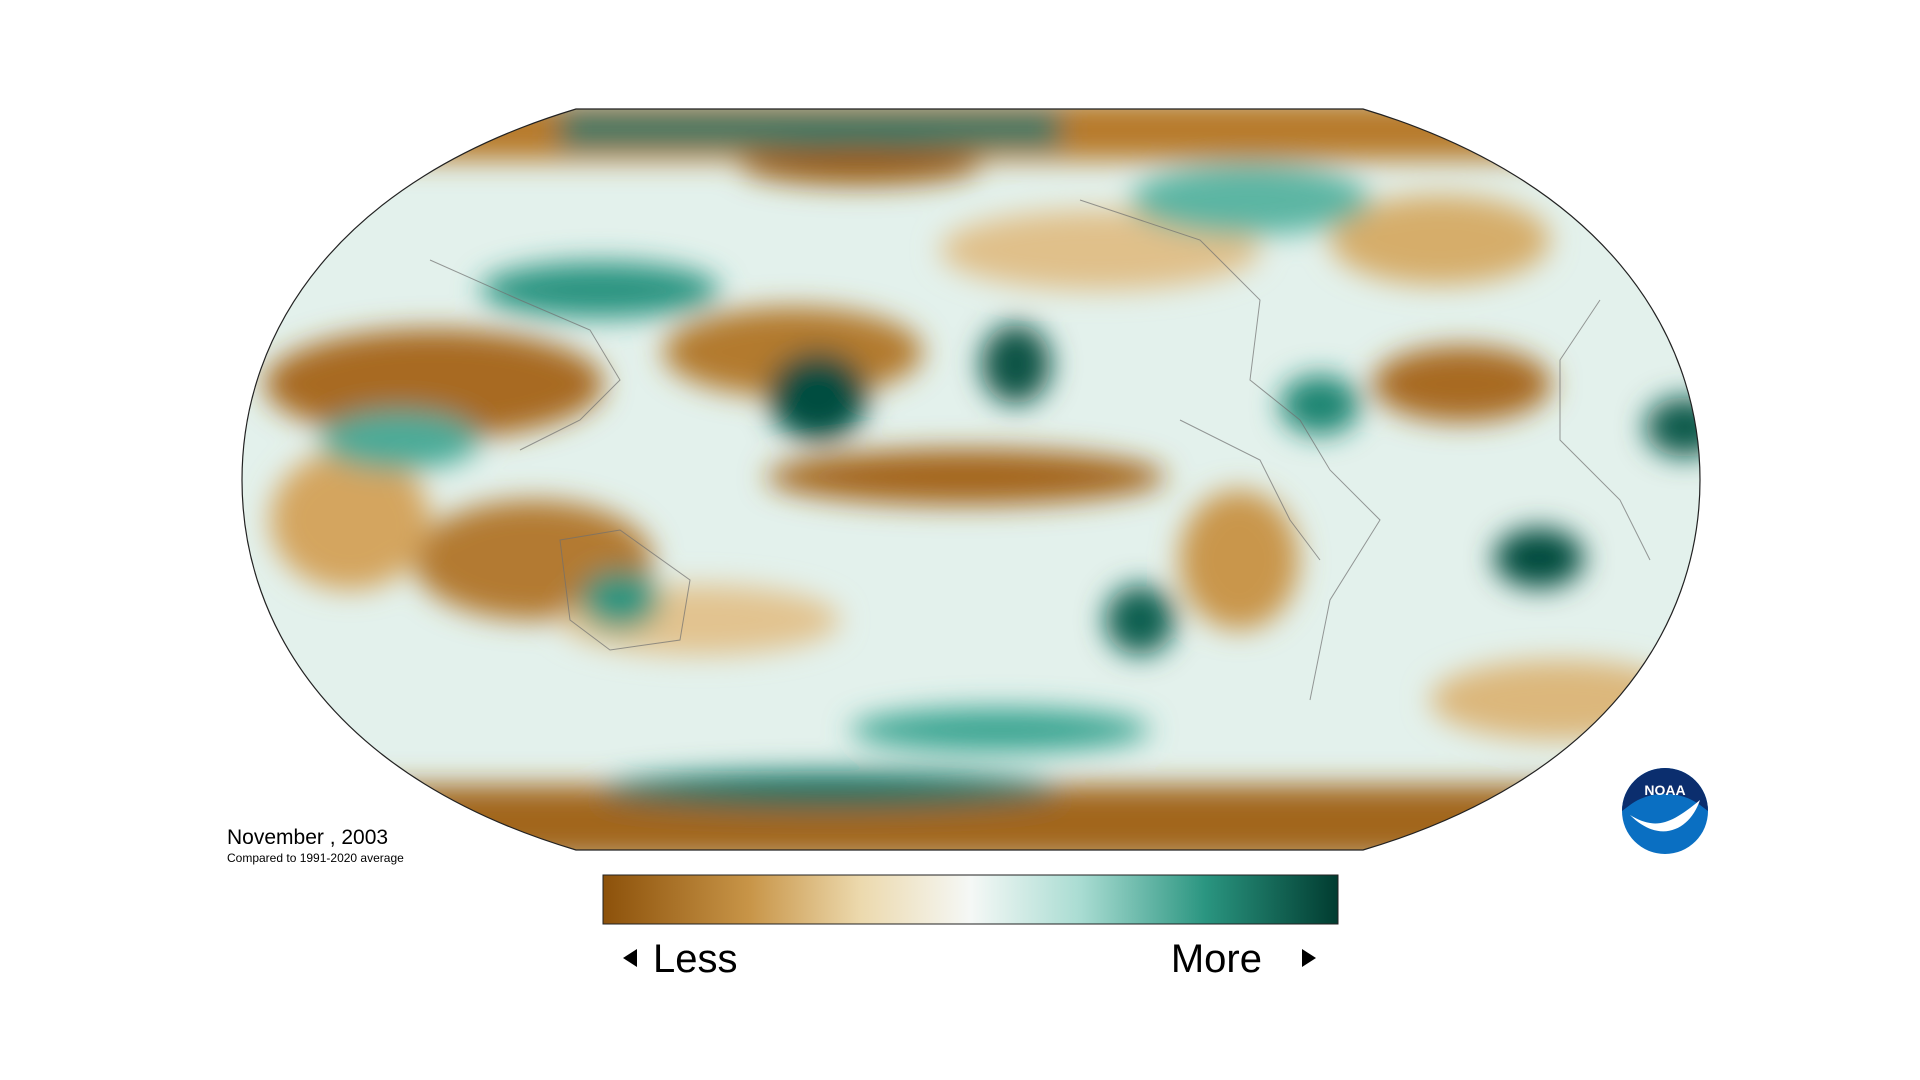 Image resolution: width=1920 pixels, height=1080 pixels. I want to click on less-label: Less, so click(695, 959).